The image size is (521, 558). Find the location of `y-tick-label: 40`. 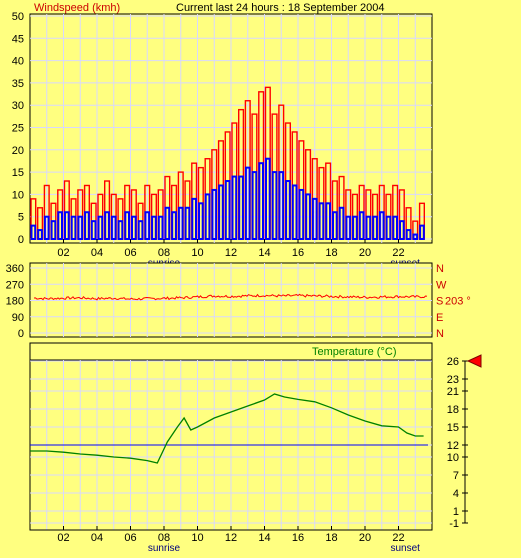

y-tick-label: 40 is located at coordinates (18, 62).